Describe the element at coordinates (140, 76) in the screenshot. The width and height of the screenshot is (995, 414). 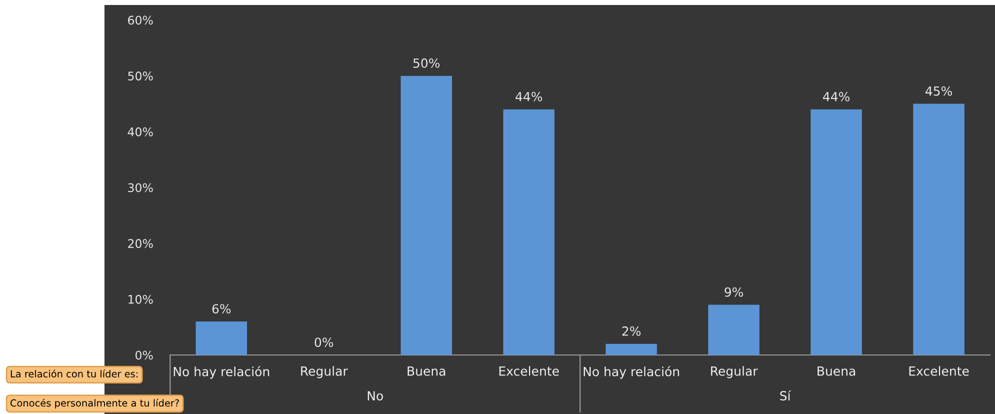
I see `y-tick-label: 50%` at that location.